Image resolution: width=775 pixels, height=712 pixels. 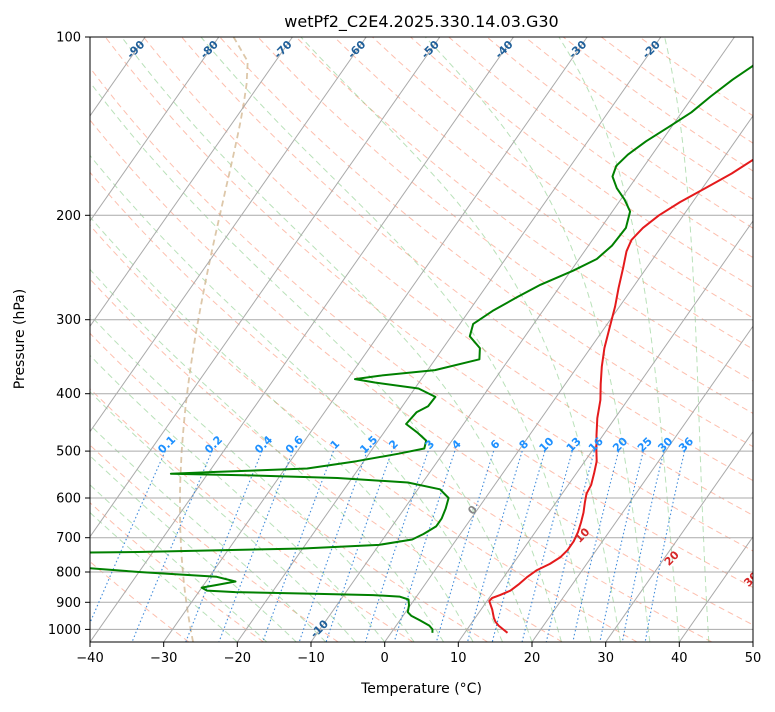 What do you see at coordinates (753, 658) in the screenshot?
I see `x-tick-label: 50` at bounding box center [753, 658].